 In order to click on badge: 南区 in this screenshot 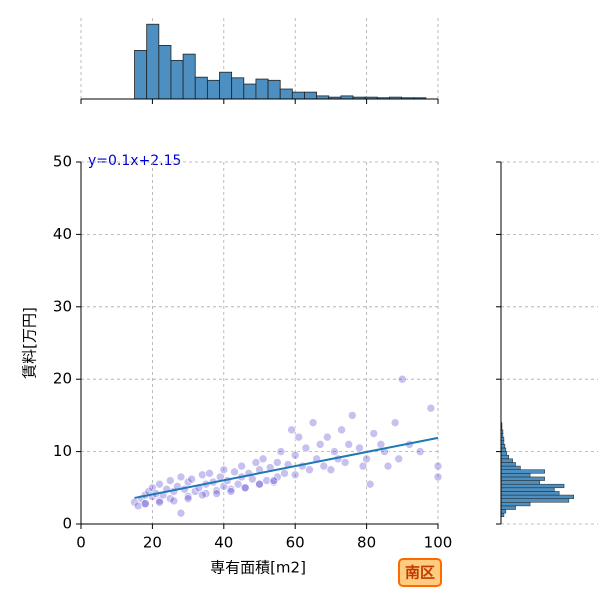, I will do `click(420, 573)`.